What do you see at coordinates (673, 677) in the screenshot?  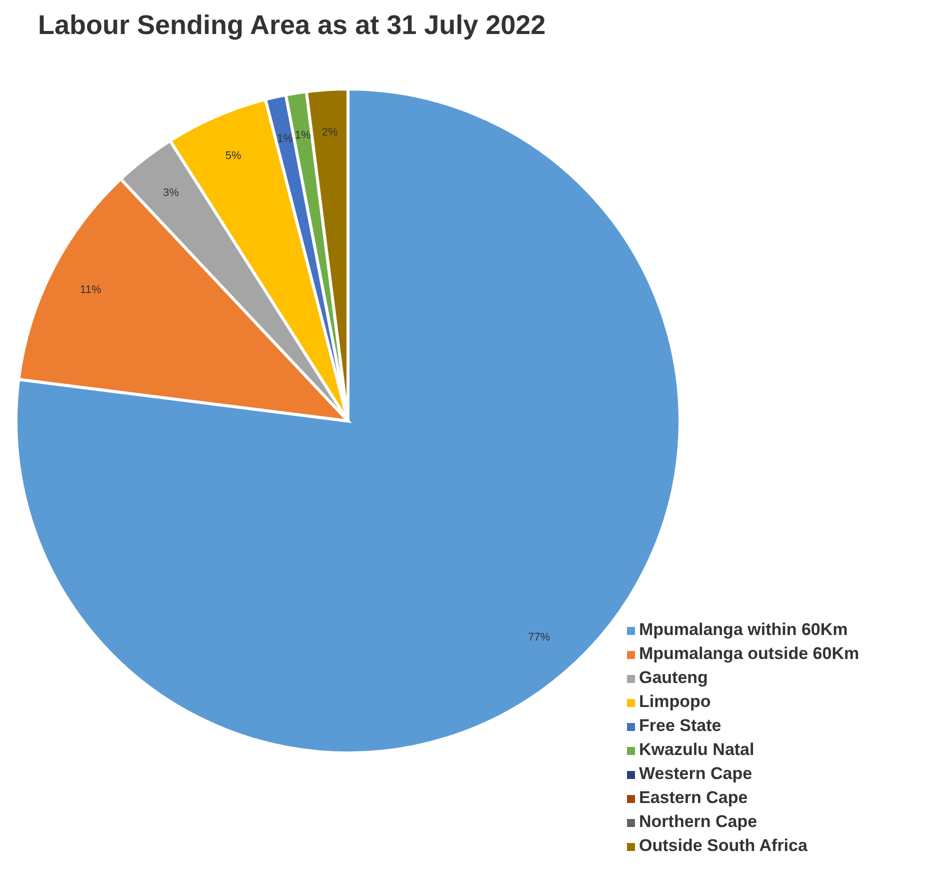 I see `legend-label: Gauteng` at bounding box center [673, 677].